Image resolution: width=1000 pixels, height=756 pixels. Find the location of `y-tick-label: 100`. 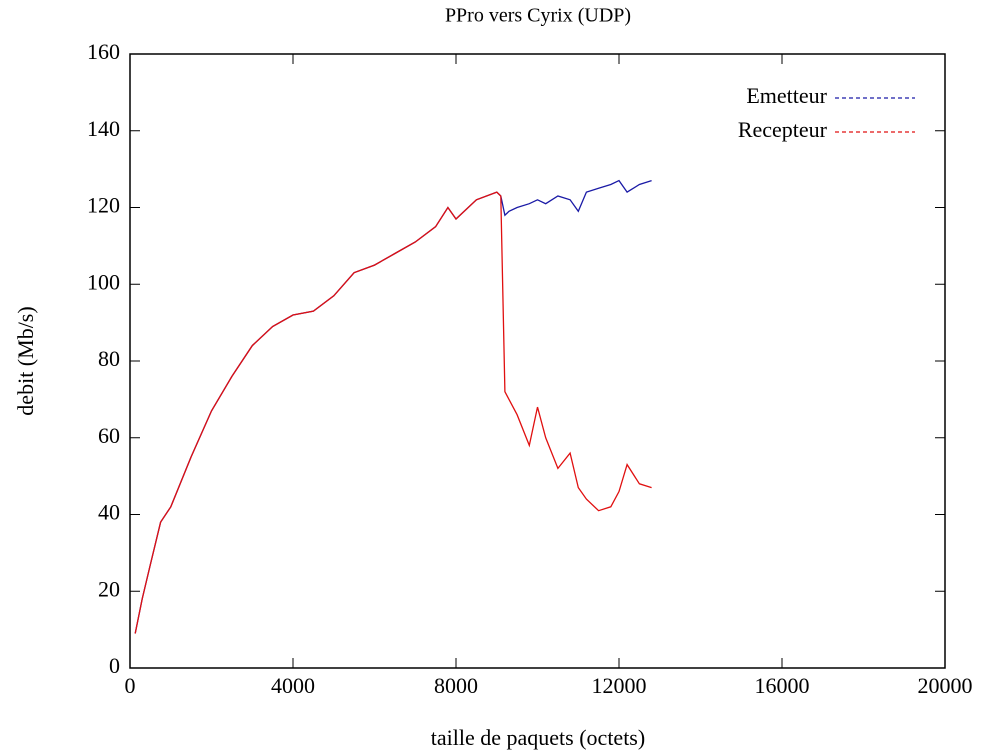

y-tick-label: 100 is located at coordinates (103, 281).